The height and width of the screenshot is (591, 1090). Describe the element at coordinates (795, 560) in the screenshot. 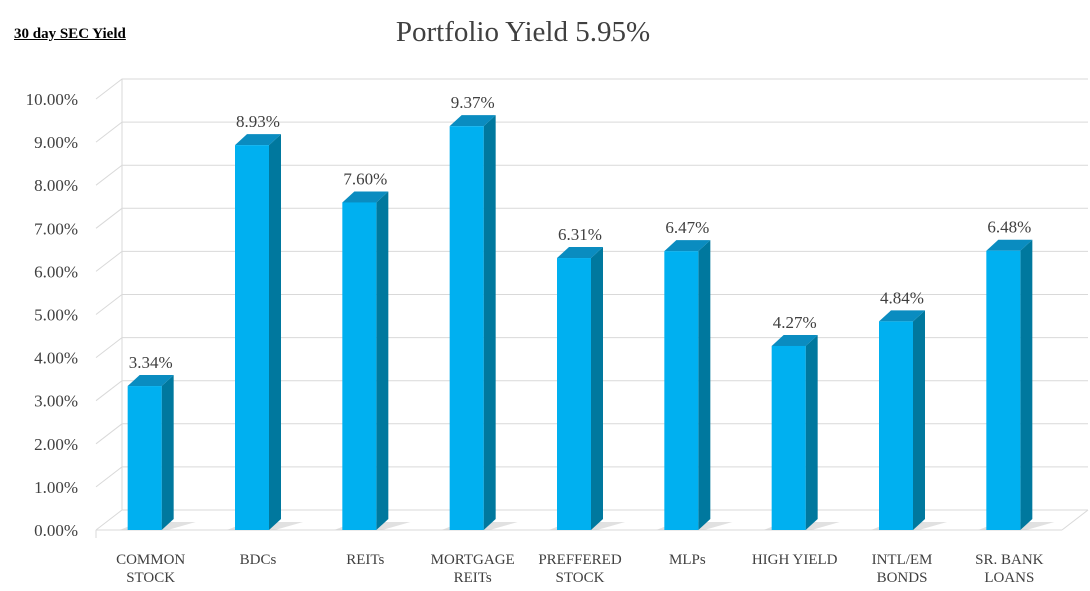

I see `category-label: HIGH YIELD` at that location.